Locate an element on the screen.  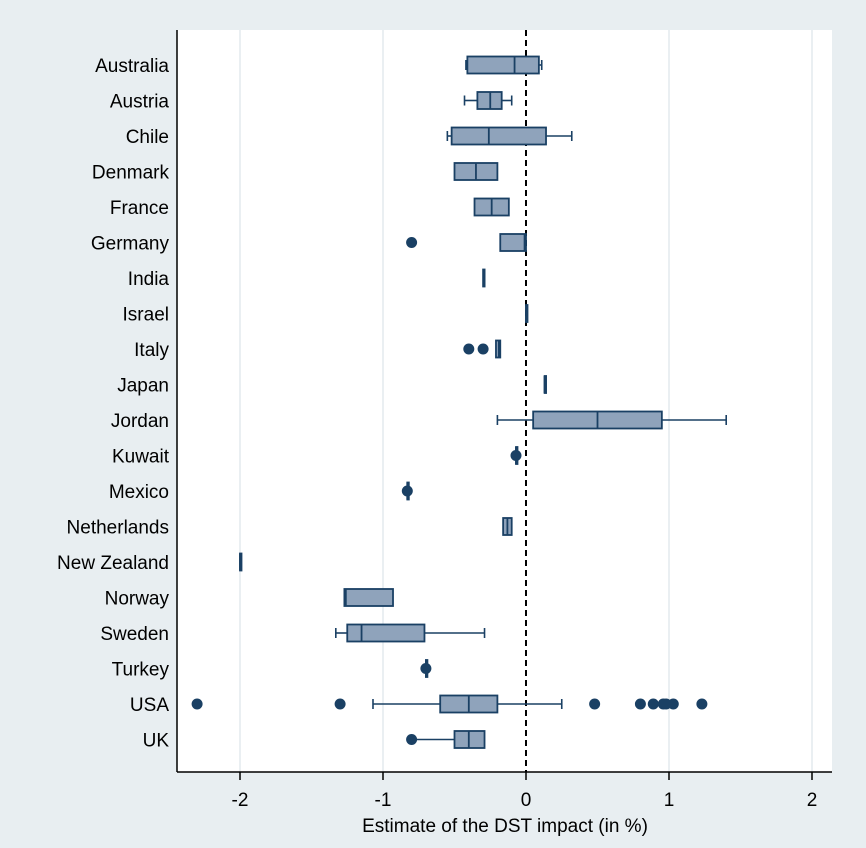
category-label: Netherlands is located at coordinates (118, 528).